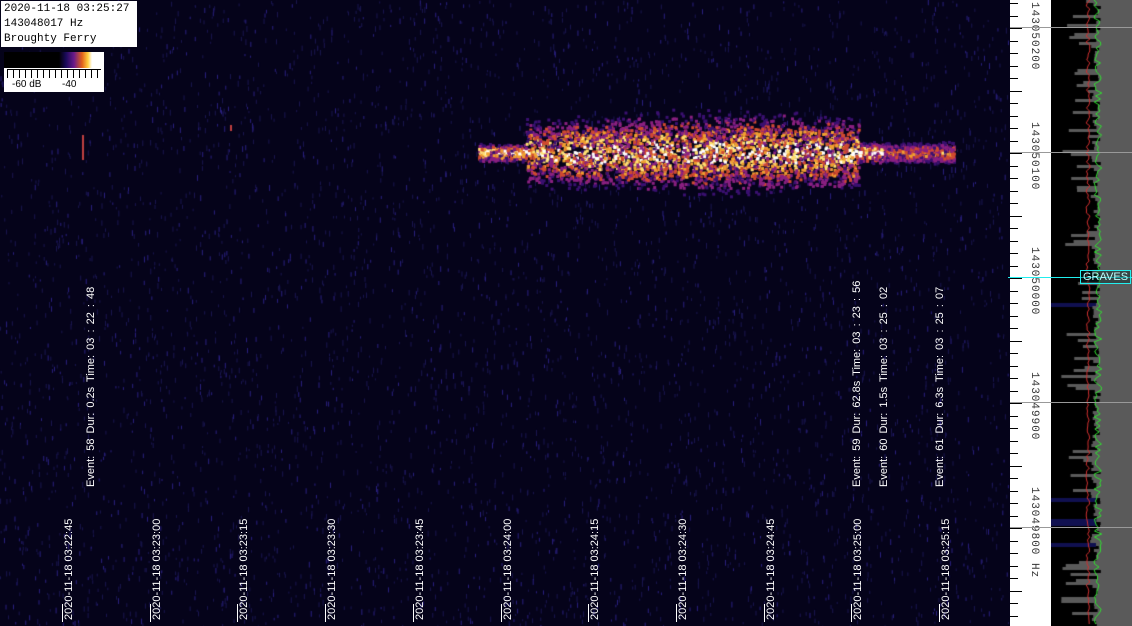 This screenshot has width=1132, height=626. I want to click on event-label-61: Event: 61 Dur: 6.3s Time: 03 : 25 : 07, so click(940, 386).